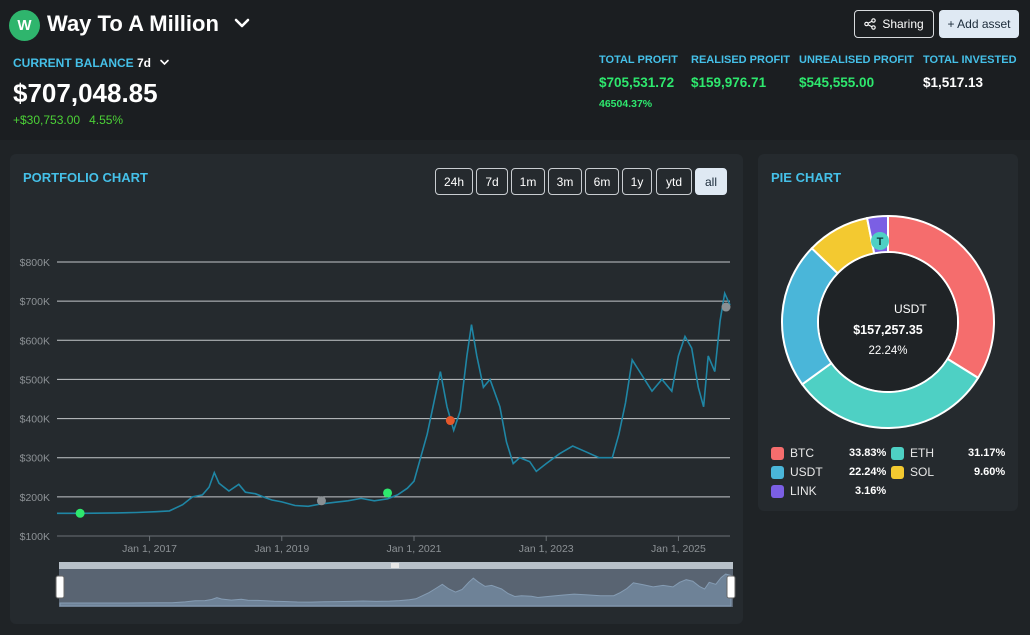 This screenshot has width=1030, height=635. What do you see at coordinates (711, 181) in the screenshot?
I see `range-button-all: all` at bounding box center [711, 181].